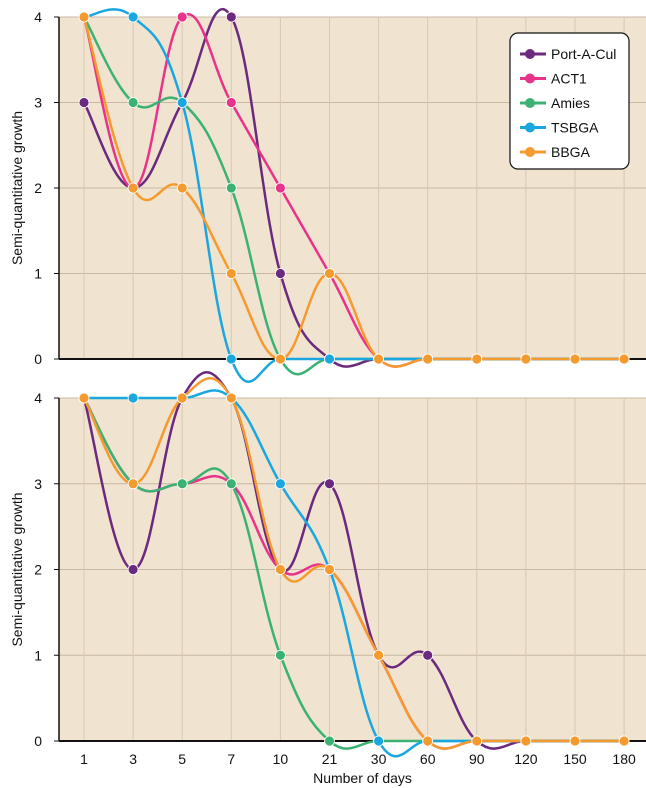 This screenshot has height=788, width=646. Describe the element at coordinates (575, 759) in the screenshot. I see `x-tick-label: 150` at that location.